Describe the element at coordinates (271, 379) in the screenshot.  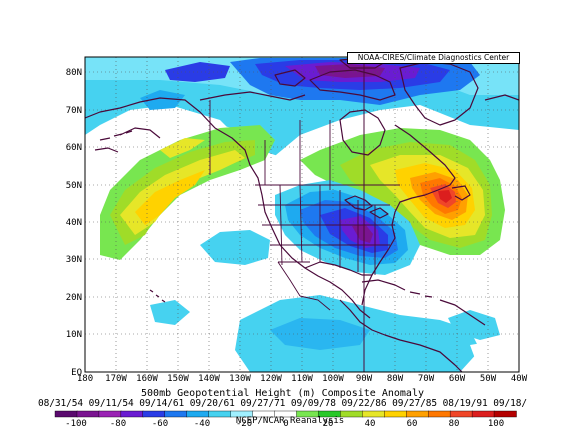
I see `lon-label: 120W` at that location.